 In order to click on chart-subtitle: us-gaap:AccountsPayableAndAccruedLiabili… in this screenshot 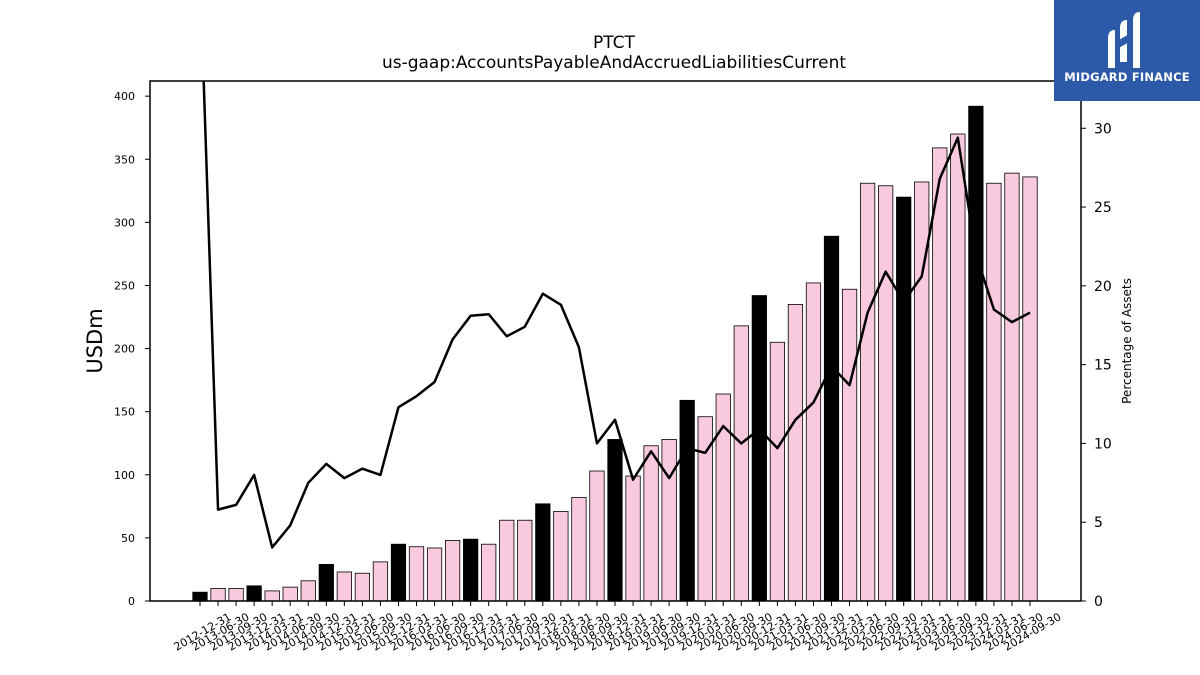, I will do `click(614, 63)`.